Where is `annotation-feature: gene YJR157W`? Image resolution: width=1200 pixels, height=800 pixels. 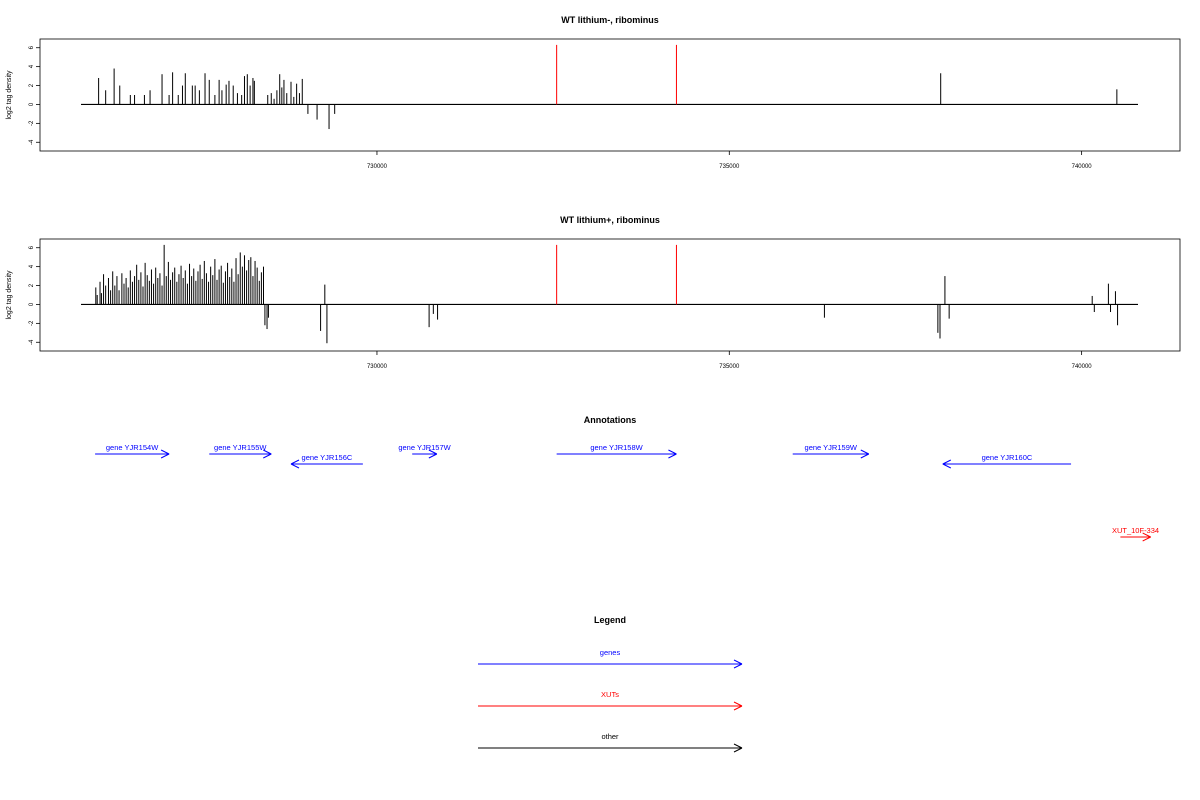 annotation-feature: gene YJR157W is located at coordinates (425, 451).